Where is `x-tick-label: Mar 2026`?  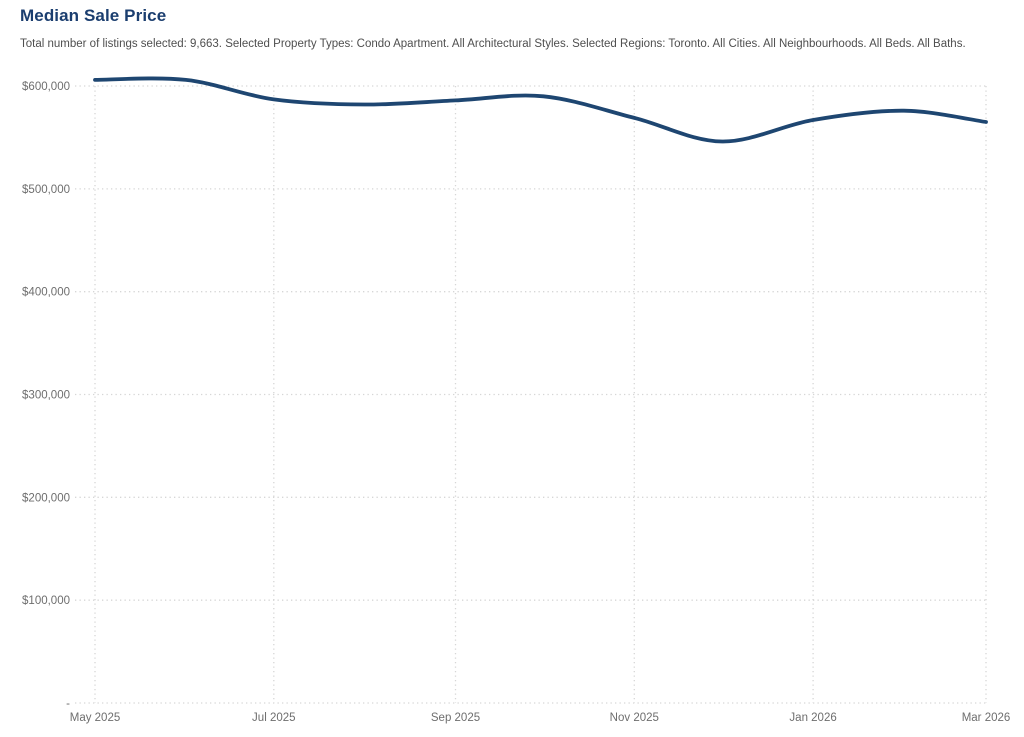
x-tick-label: Mar 2026 is located at coordinates (986, 718).